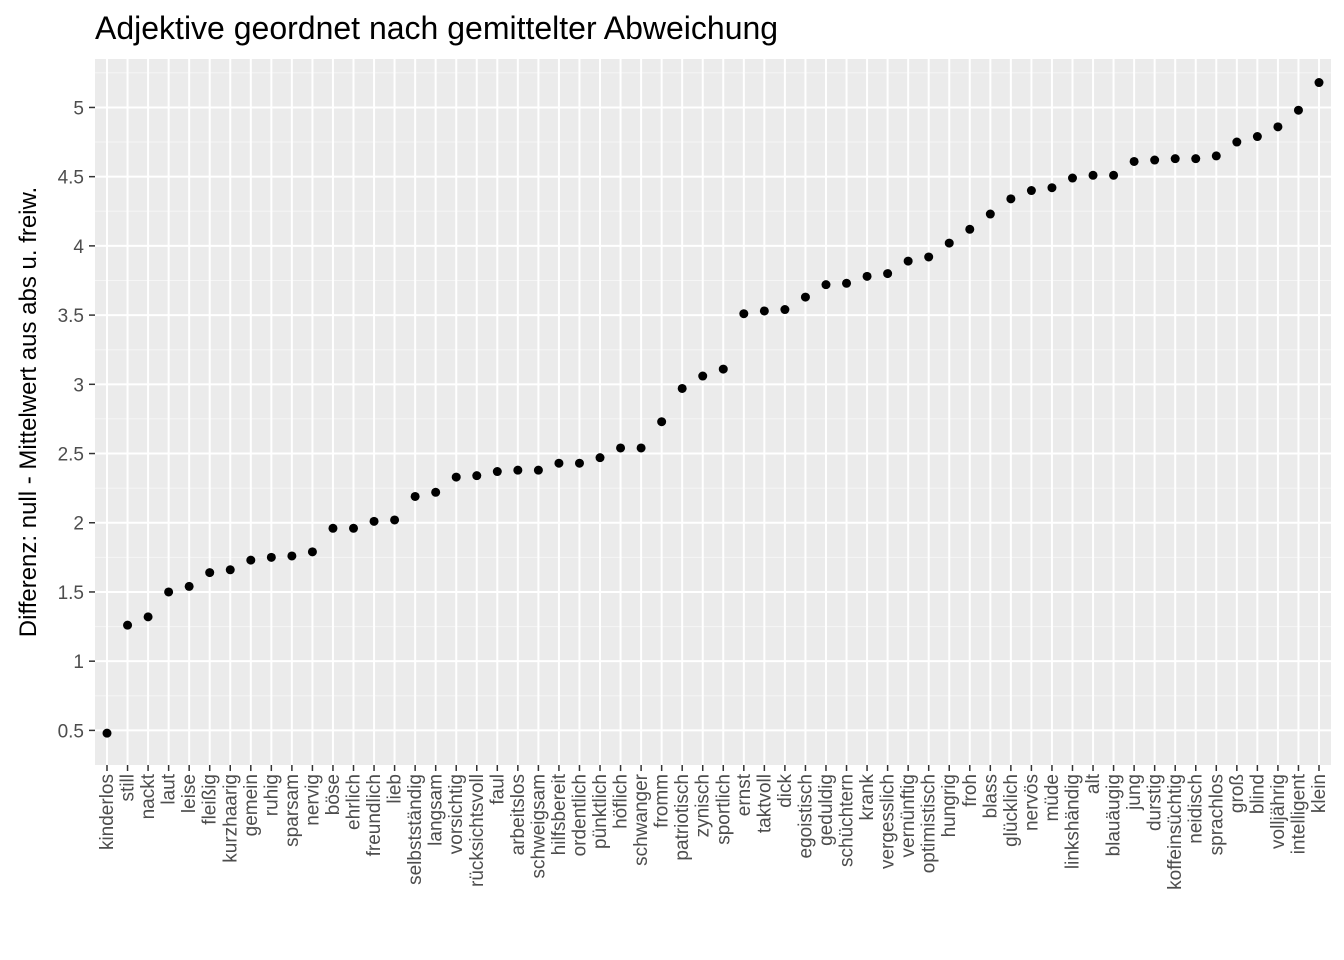 Image resolution: width=1344 pixels, height=960 pixels. Describe the element at coordinates (1175, 832) in the screenshot. I see `x-tick-label: koffeinsüchtig` at that location.